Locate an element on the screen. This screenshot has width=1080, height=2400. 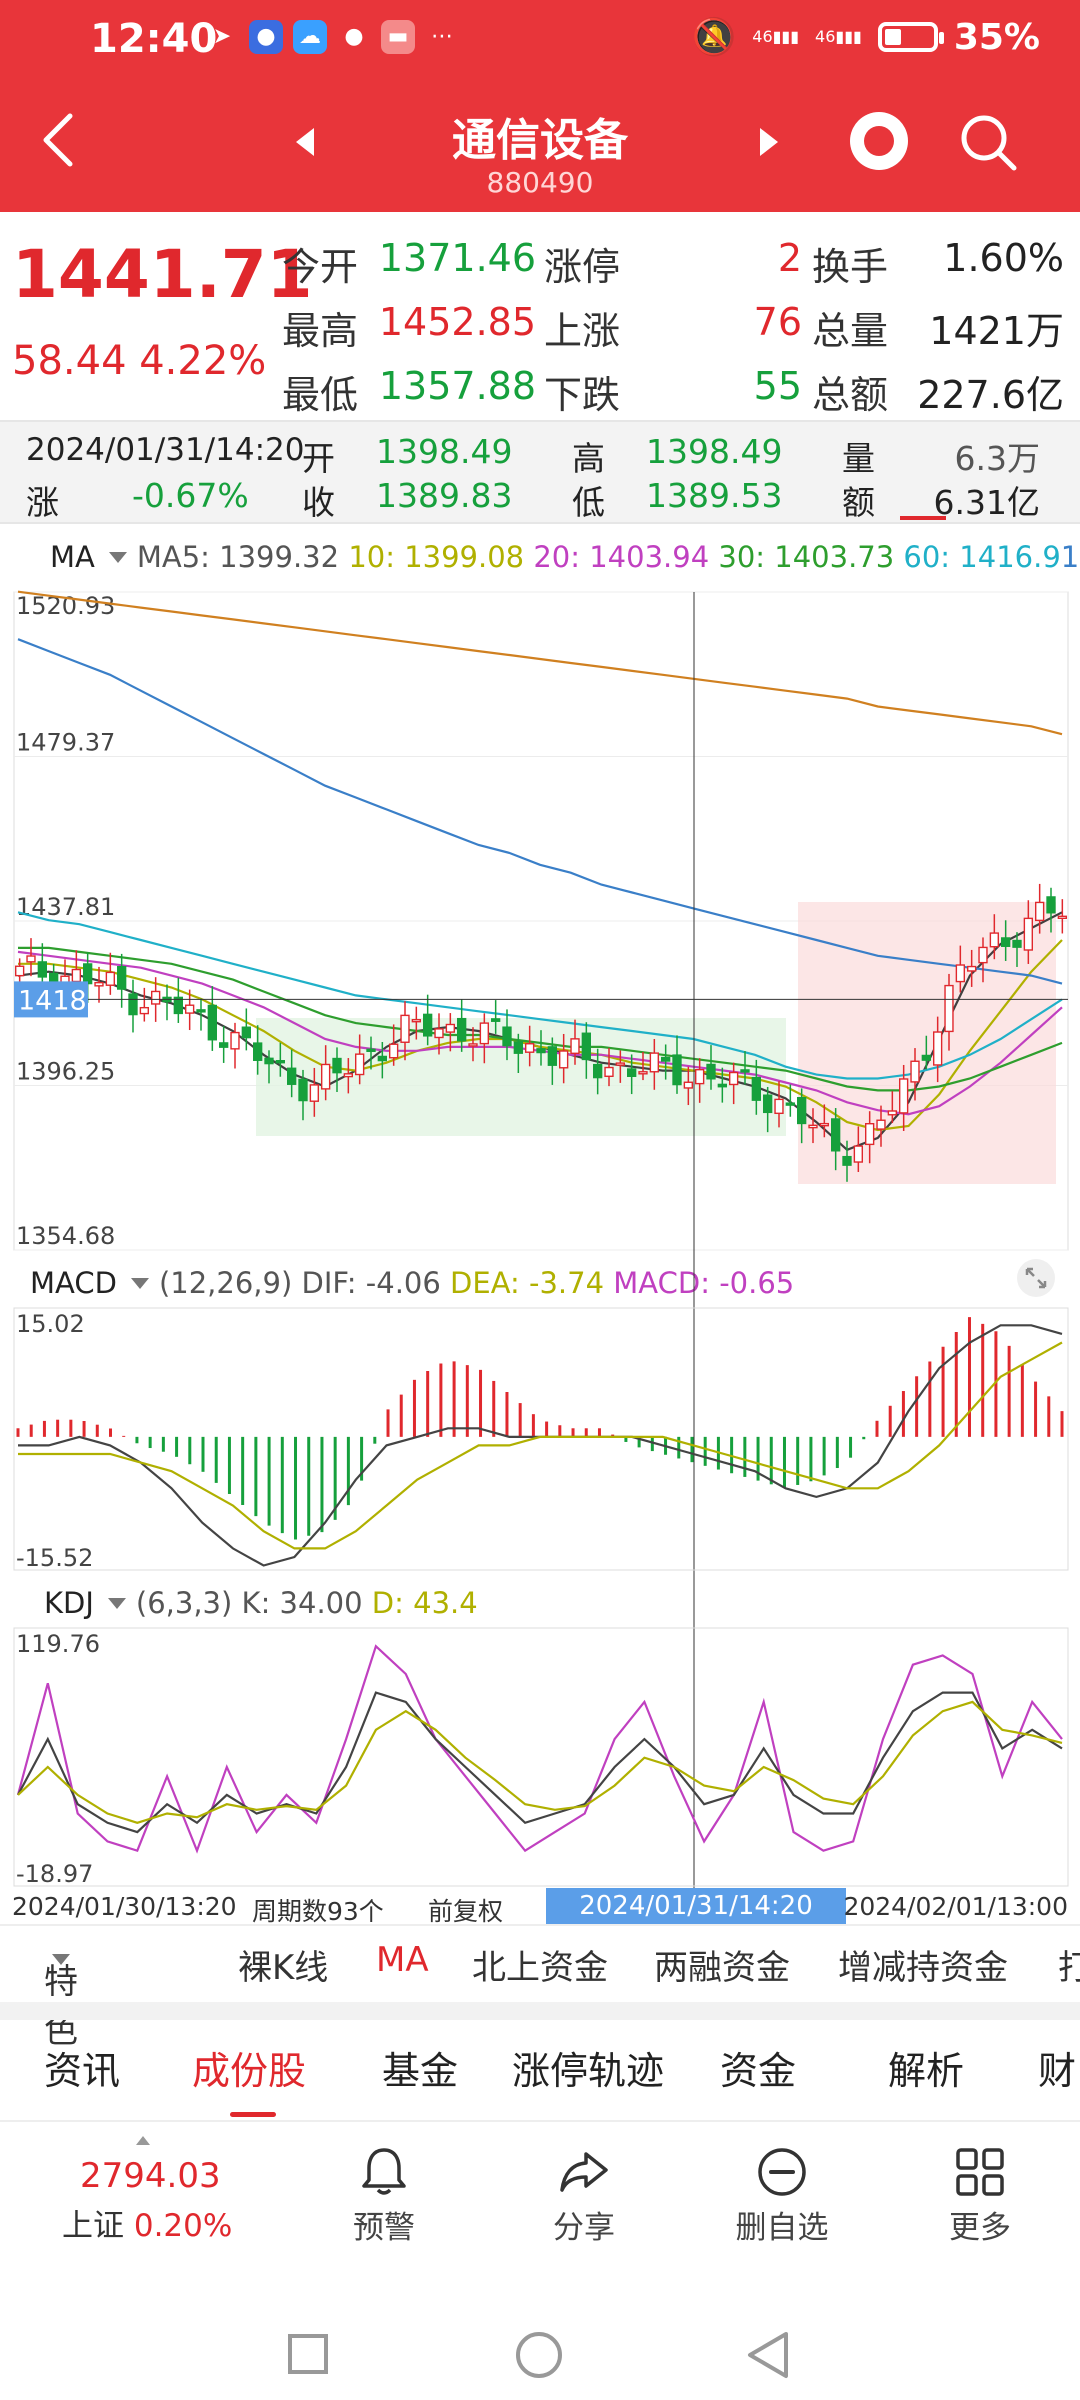
bell-icon is located at coordinates (384, 2172).